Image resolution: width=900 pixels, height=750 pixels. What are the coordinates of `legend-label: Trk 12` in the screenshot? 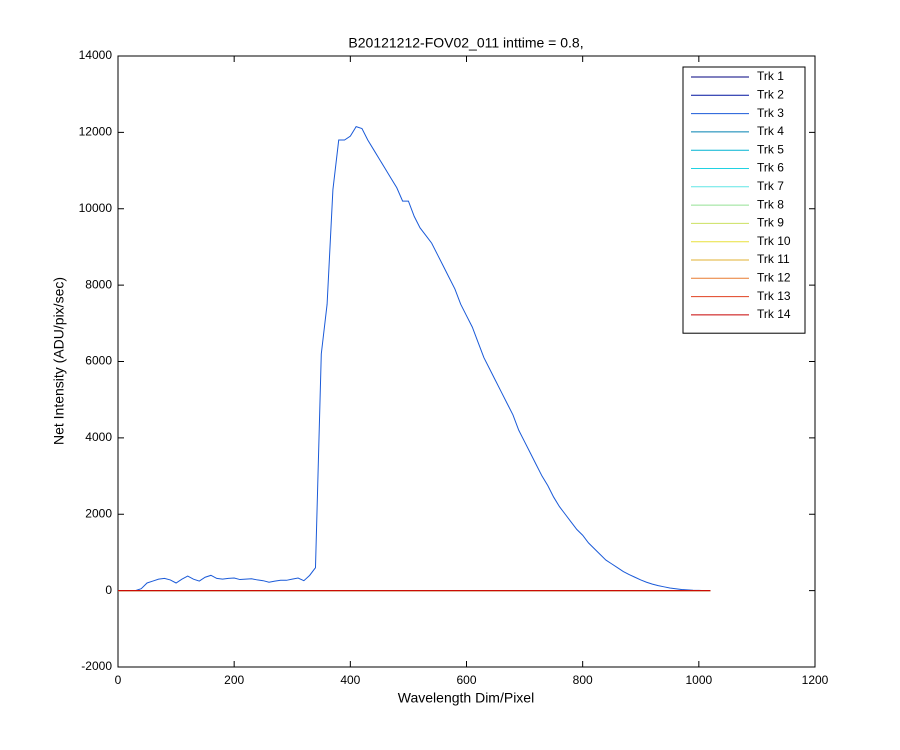 It's located at (774, 277).